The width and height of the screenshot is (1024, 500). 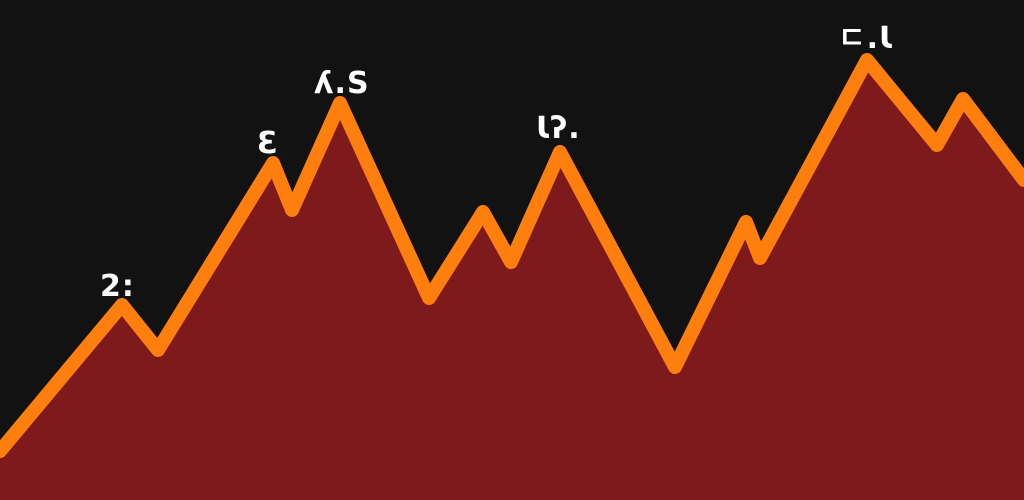 What do you see at coordinates (865, 38) in the screenshot?
I see `peak-label-5: ㄷ.Ɩ` at bounding box center [865, 38].